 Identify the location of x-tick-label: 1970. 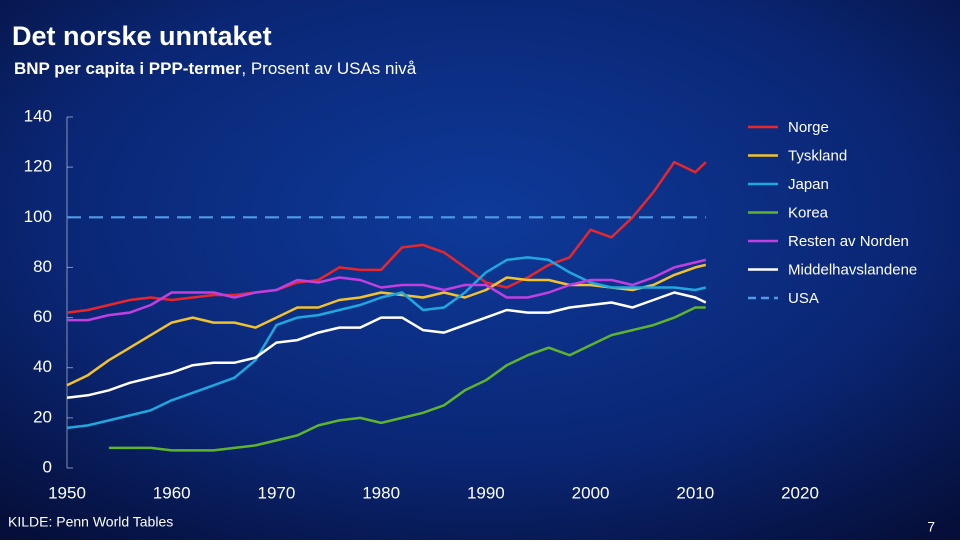
(277, 492).